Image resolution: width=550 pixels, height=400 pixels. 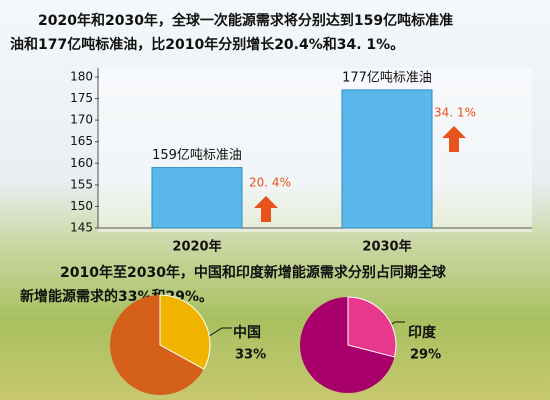 I want to click on paragraph-line: 2010年至2030年，中国和印度新增能源需求分别占同期全球, so click(x=253, y=273).